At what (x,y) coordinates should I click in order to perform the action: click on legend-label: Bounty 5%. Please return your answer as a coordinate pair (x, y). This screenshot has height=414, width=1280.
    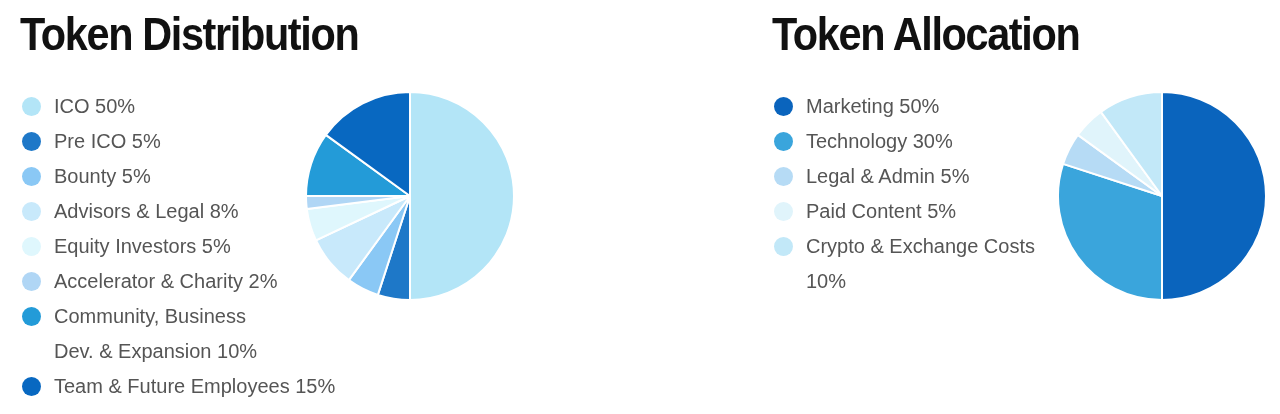
    Looking at the image, I should click on (102, 176).